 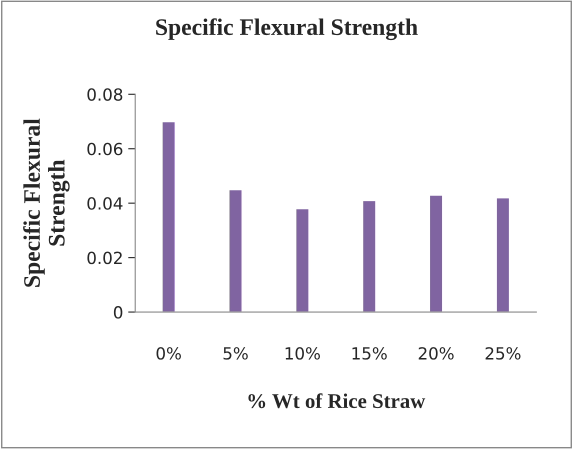 What do you see at coordinates (287, 29) in the screenshot?
I see `chart-title: Specific Flexural Strength` at bounding box center [287, 29].